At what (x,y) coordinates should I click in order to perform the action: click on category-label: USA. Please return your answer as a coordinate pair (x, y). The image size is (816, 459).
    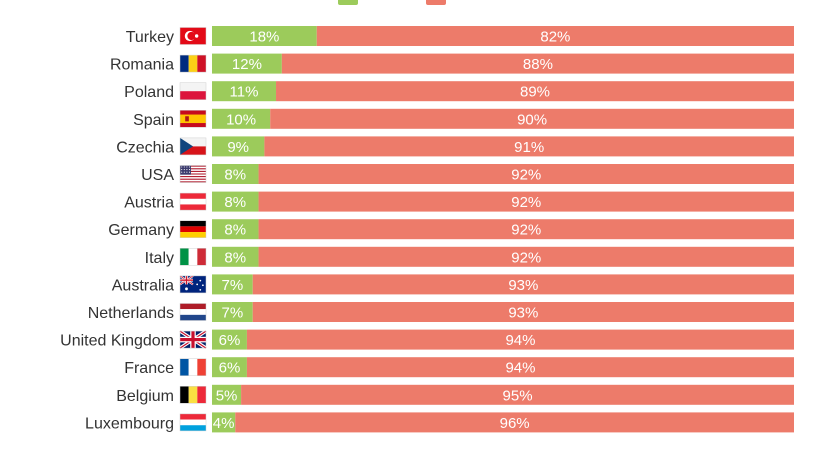
    Looking at the image, I should click on (157, 175).